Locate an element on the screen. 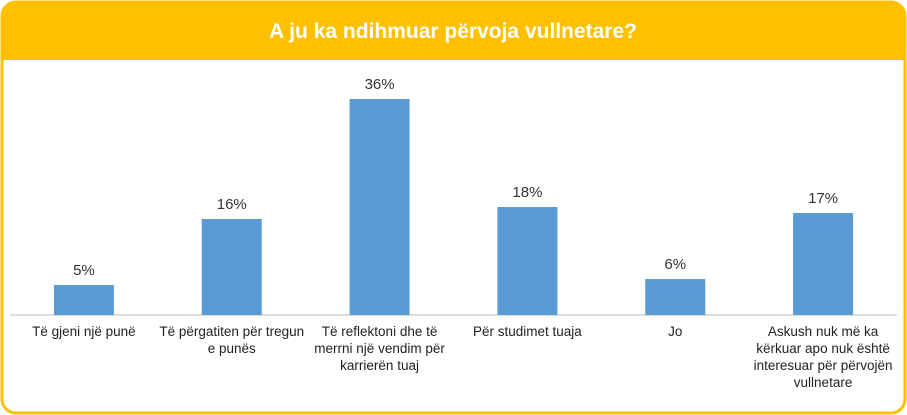 The width and height of the screenshot is (907, 415). data-label: 5% is located at coordinates (84, 270).